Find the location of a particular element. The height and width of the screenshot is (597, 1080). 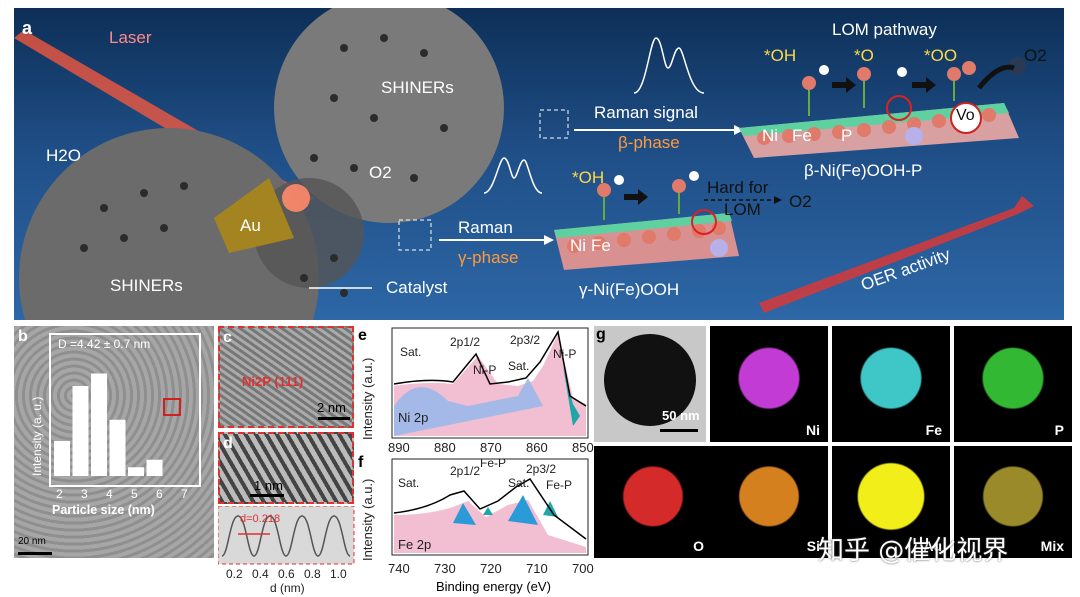

o-top-label: *O is located at coordinates (864, 55).